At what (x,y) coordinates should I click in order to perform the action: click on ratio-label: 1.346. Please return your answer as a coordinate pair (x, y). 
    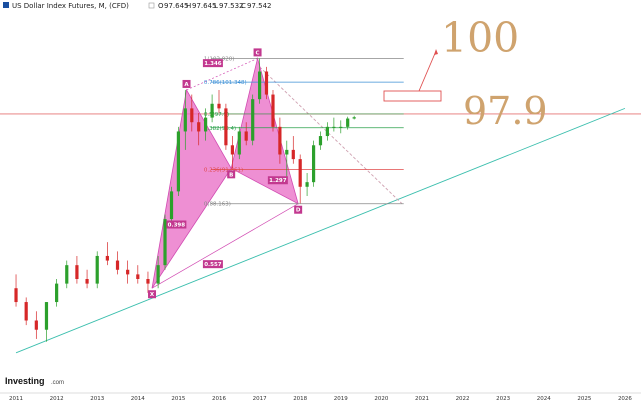
    Looking at the image, I should click on (213, 64).